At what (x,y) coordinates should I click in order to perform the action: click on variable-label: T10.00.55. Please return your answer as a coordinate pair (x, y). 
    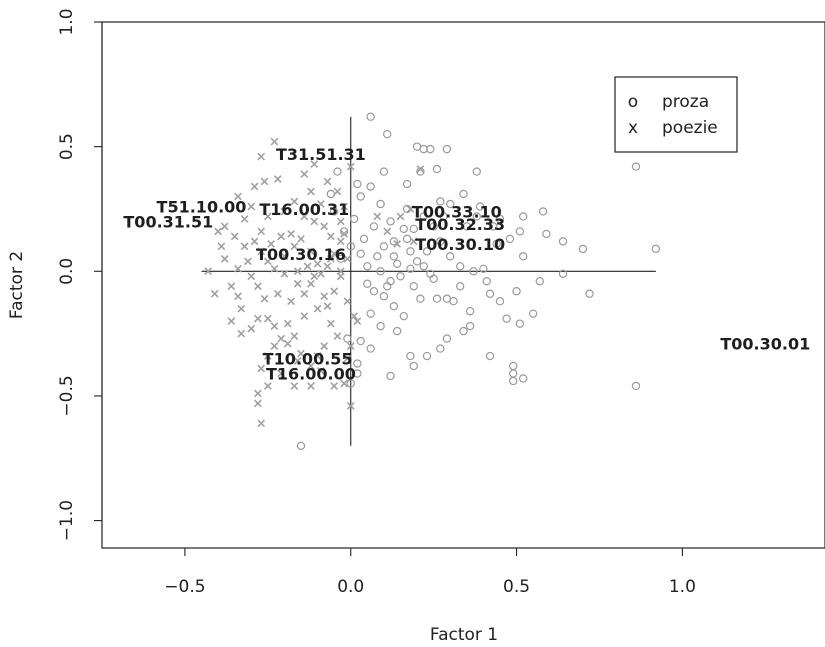
    Looking at the image, I should click on (308, 359).